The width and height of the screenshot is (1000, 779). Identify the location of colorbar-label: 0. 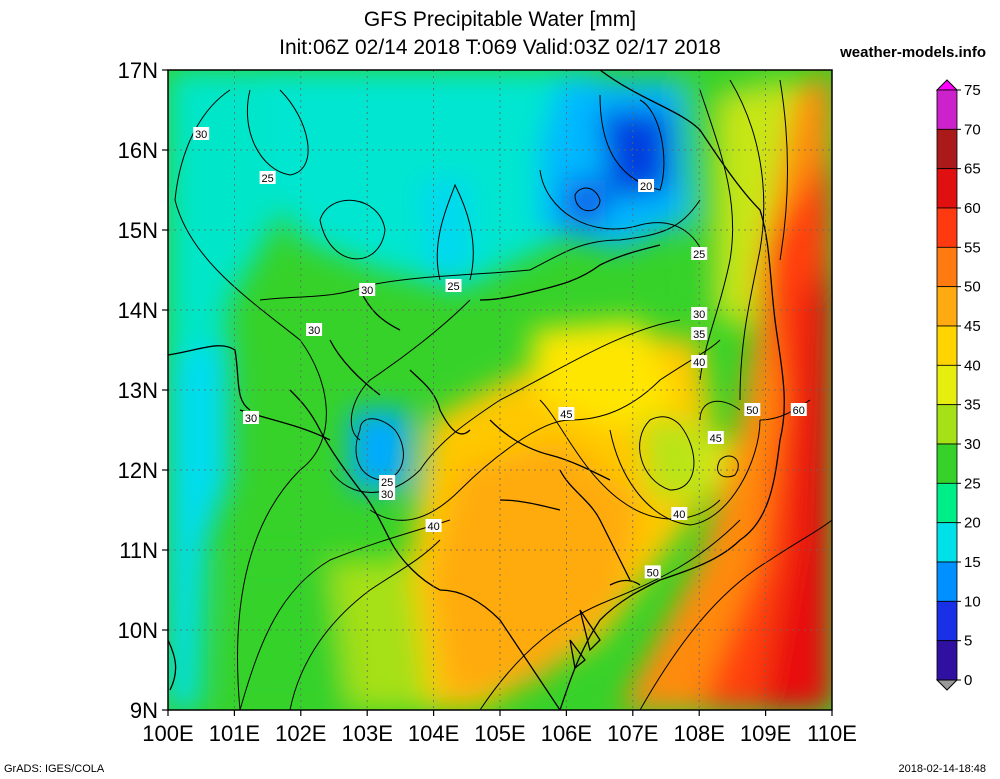
(968, 680).